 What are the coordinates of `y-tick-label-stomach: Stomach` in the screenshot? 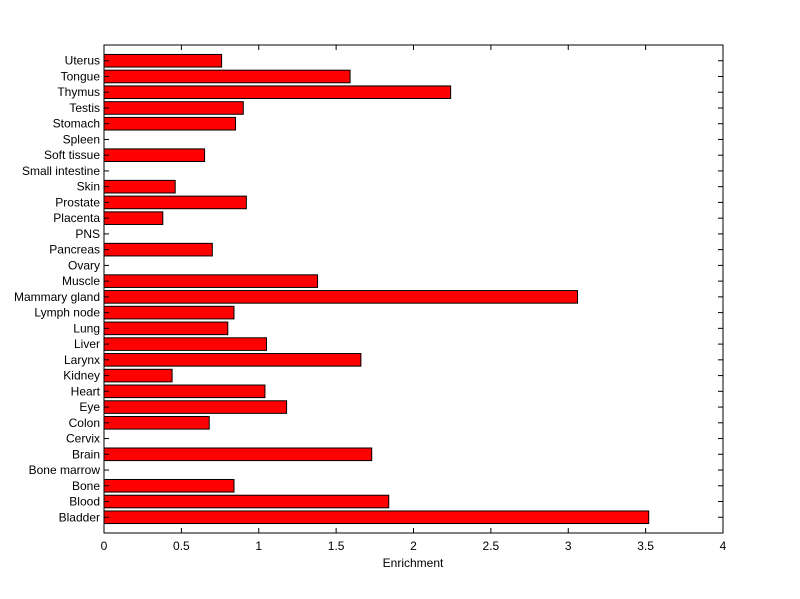 It's located at (76, 124).